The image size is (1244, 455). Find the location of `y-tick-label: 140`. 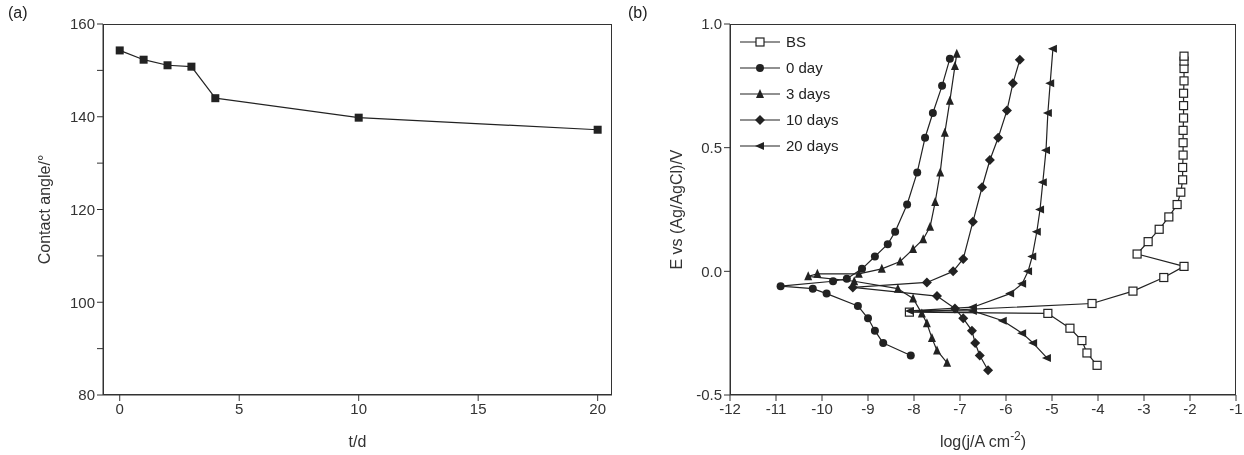

y-tick-label: 140 is located at coordinates (82, 117).